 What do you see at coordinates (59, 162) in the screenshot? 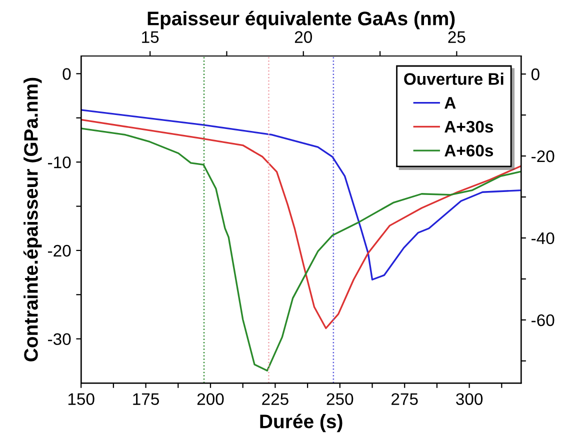
I see `y-tick-label: -10` at bounding box center [59, 162].